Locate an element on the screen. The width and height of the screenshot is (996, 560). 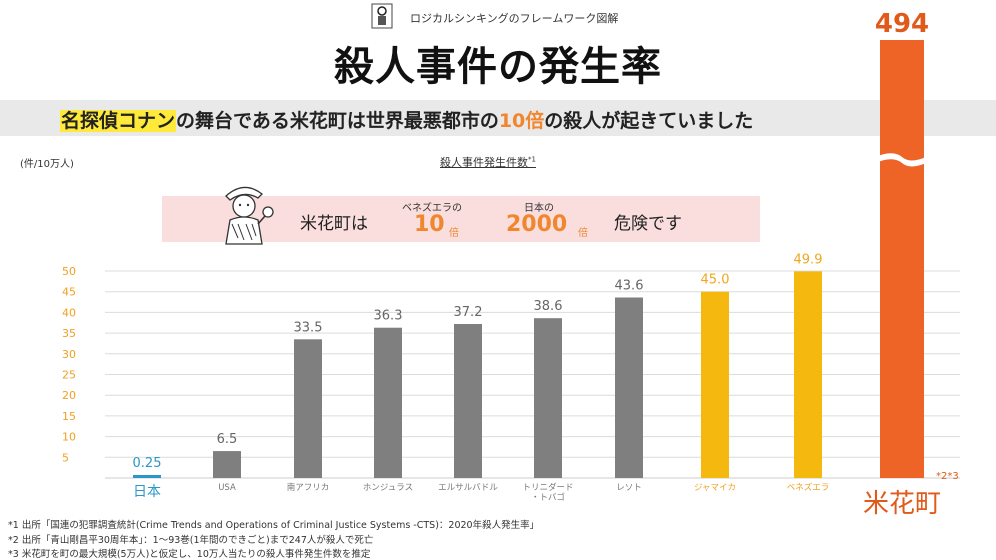
category-label: ホンジュラス is located at coordinates (388, 488).